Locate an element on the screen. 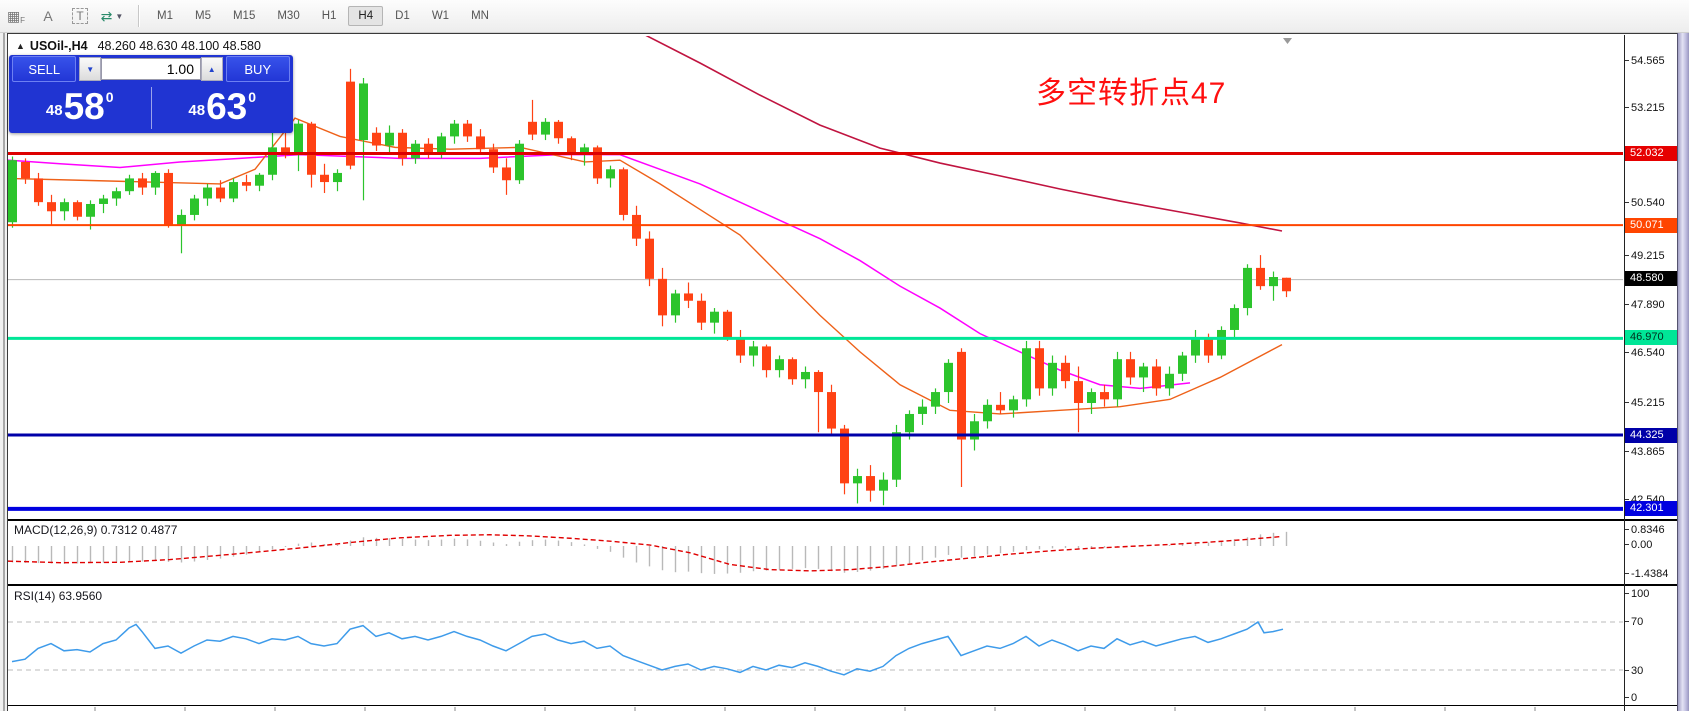 Image resolution: width=1689 pixels, height=711 pixels. axis-tick: 53.215 is located at coordinates (1651, 108).